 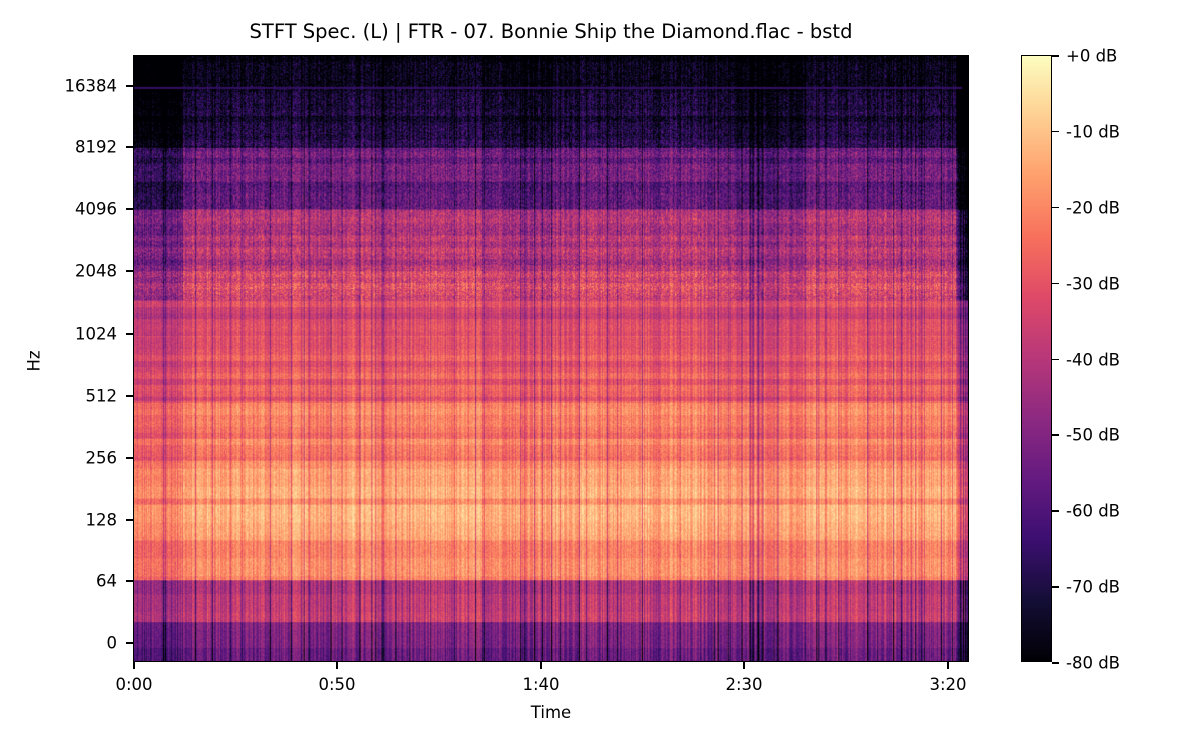 What do you see at coordinates (101, 458) in the screenshot?
I see `y-tick-label: 256` at bounding box center [101, 458].